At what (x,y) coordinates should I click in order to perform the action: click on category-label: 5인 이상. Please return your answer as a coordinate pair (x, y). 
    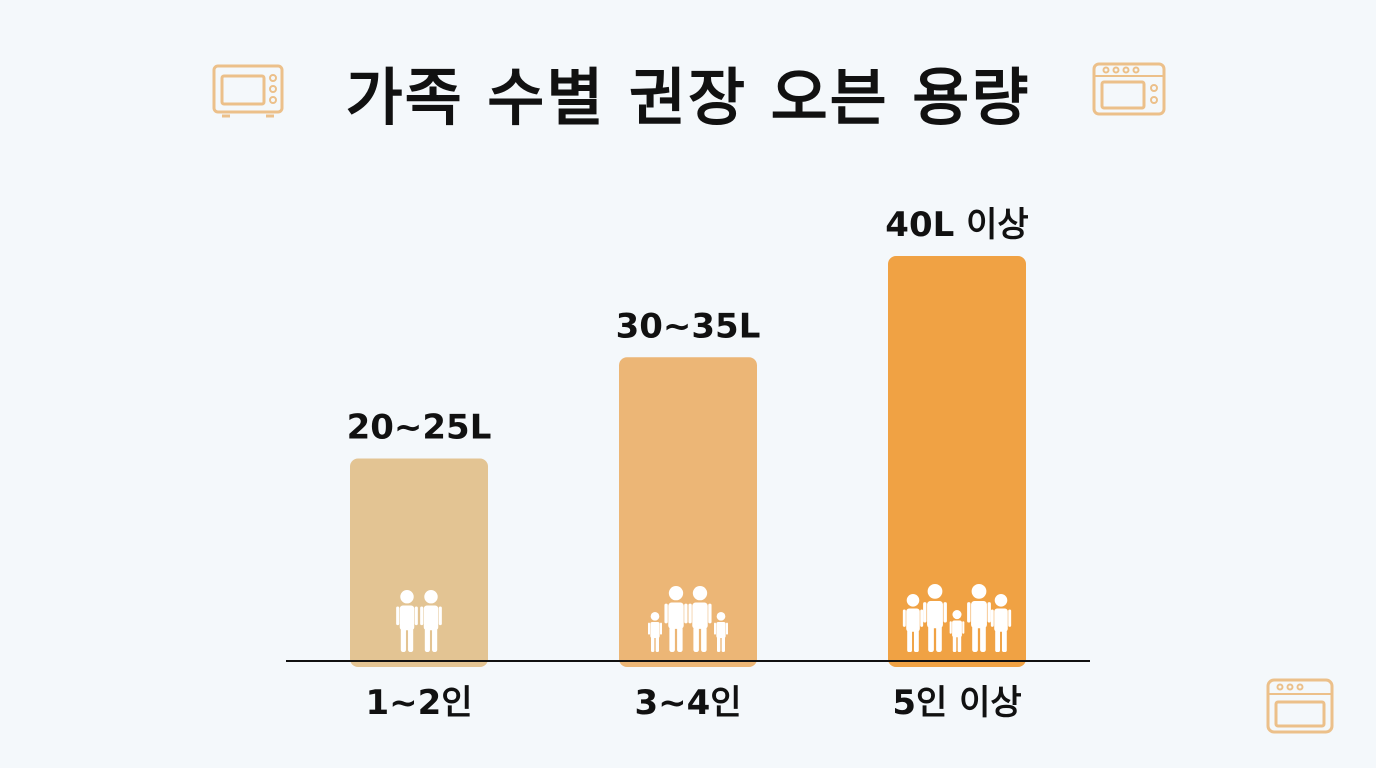
    Looking at the image, I should click on (956, 703).